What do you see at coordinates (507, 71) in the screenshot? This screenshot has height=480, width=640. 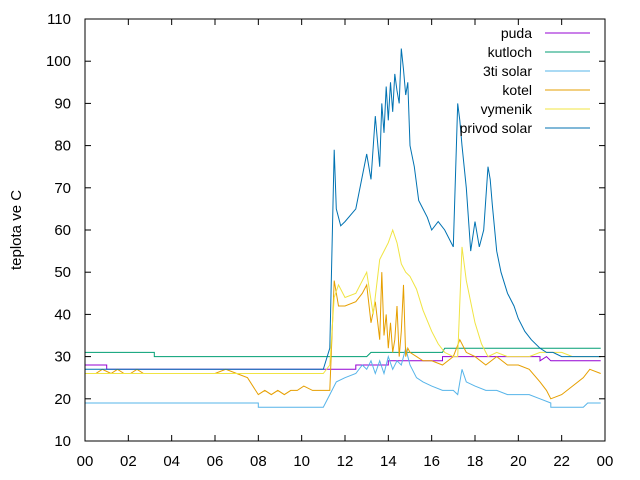 I see `legend-label-2: 3ti solar` at bounding box center [507, 71].